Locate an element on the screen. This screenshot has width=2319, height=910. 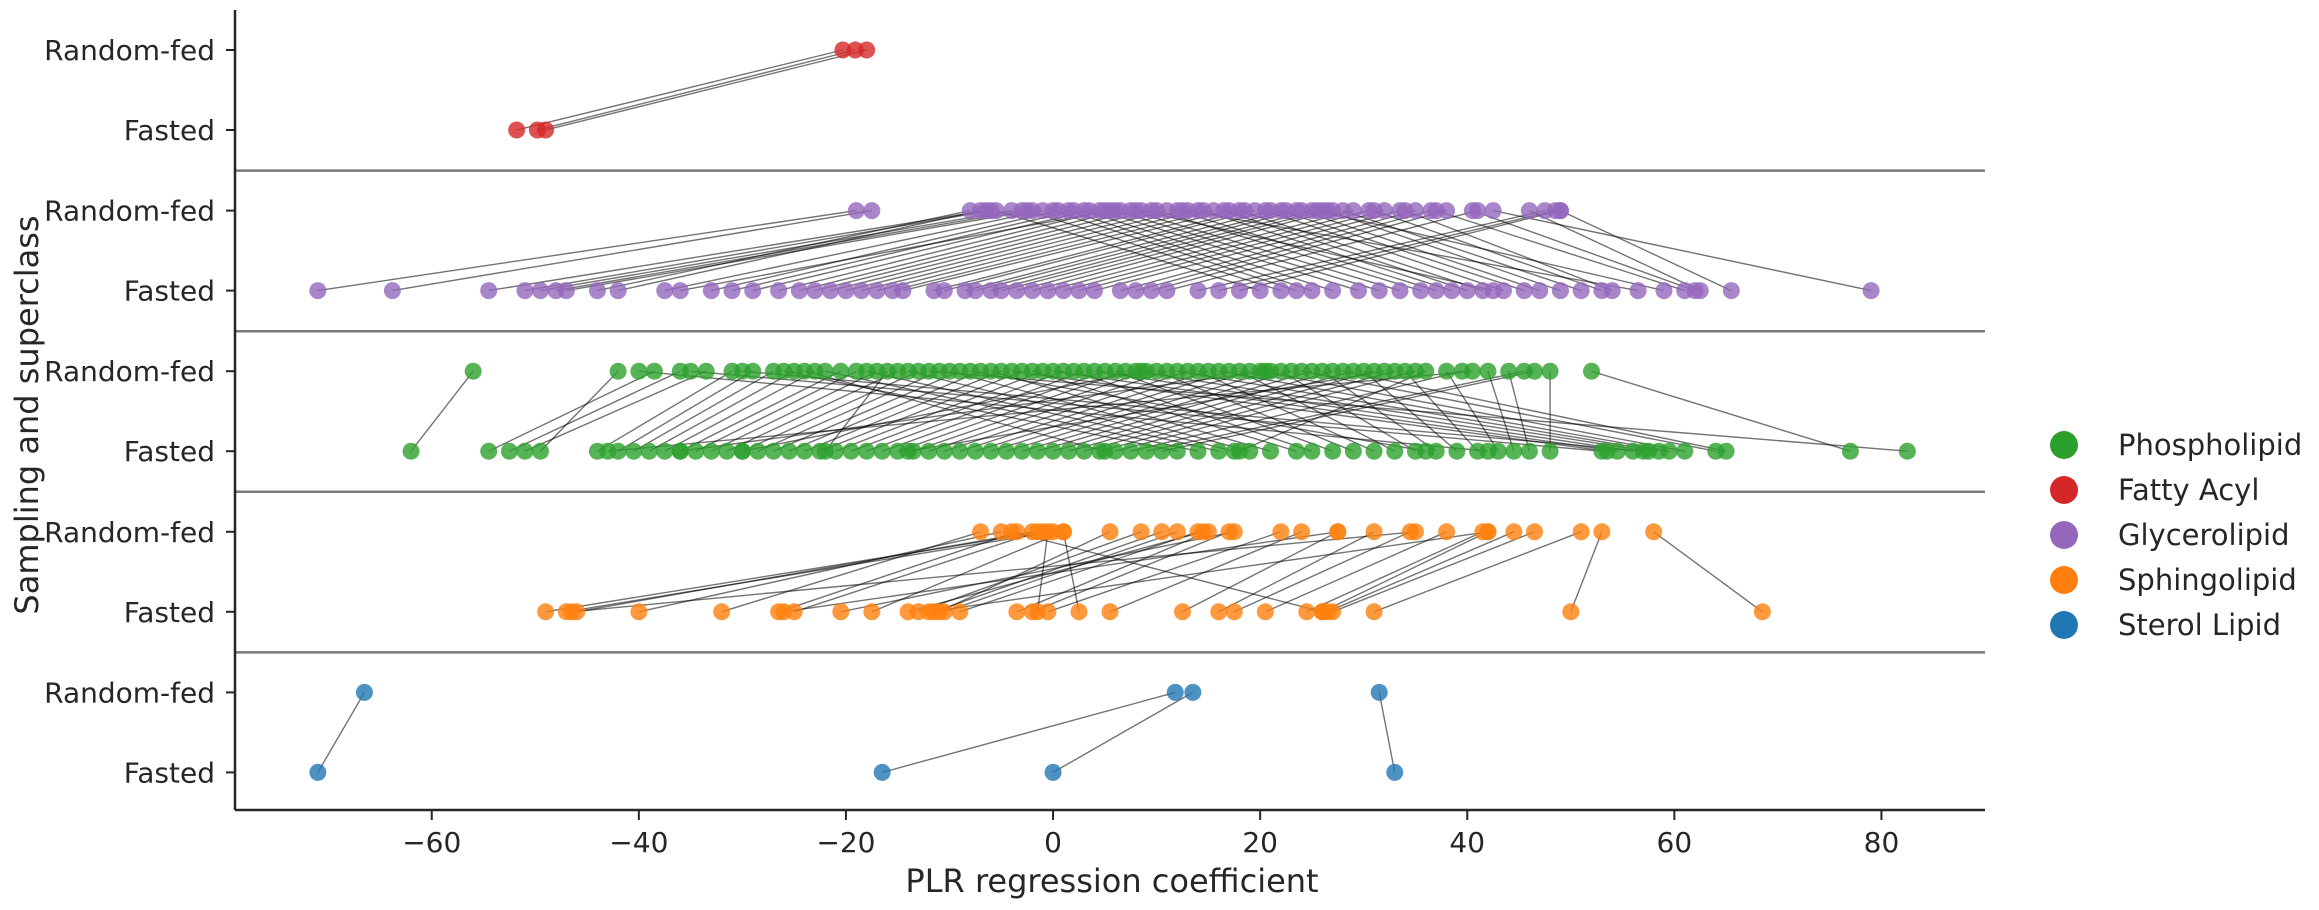
panel-sterol-lipid is located at coordinates (856, 732).